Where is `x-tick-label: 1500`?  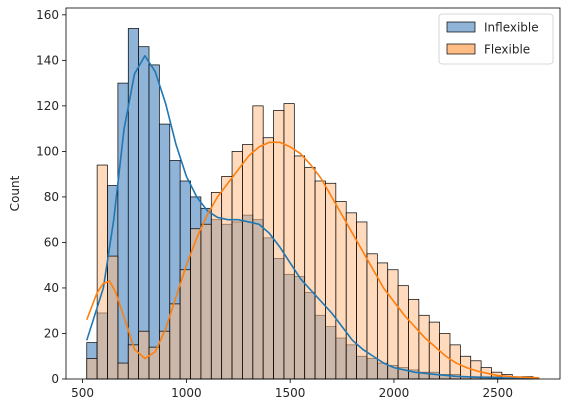 x-tick-label: 1500 is located at coordinates (290, 393).